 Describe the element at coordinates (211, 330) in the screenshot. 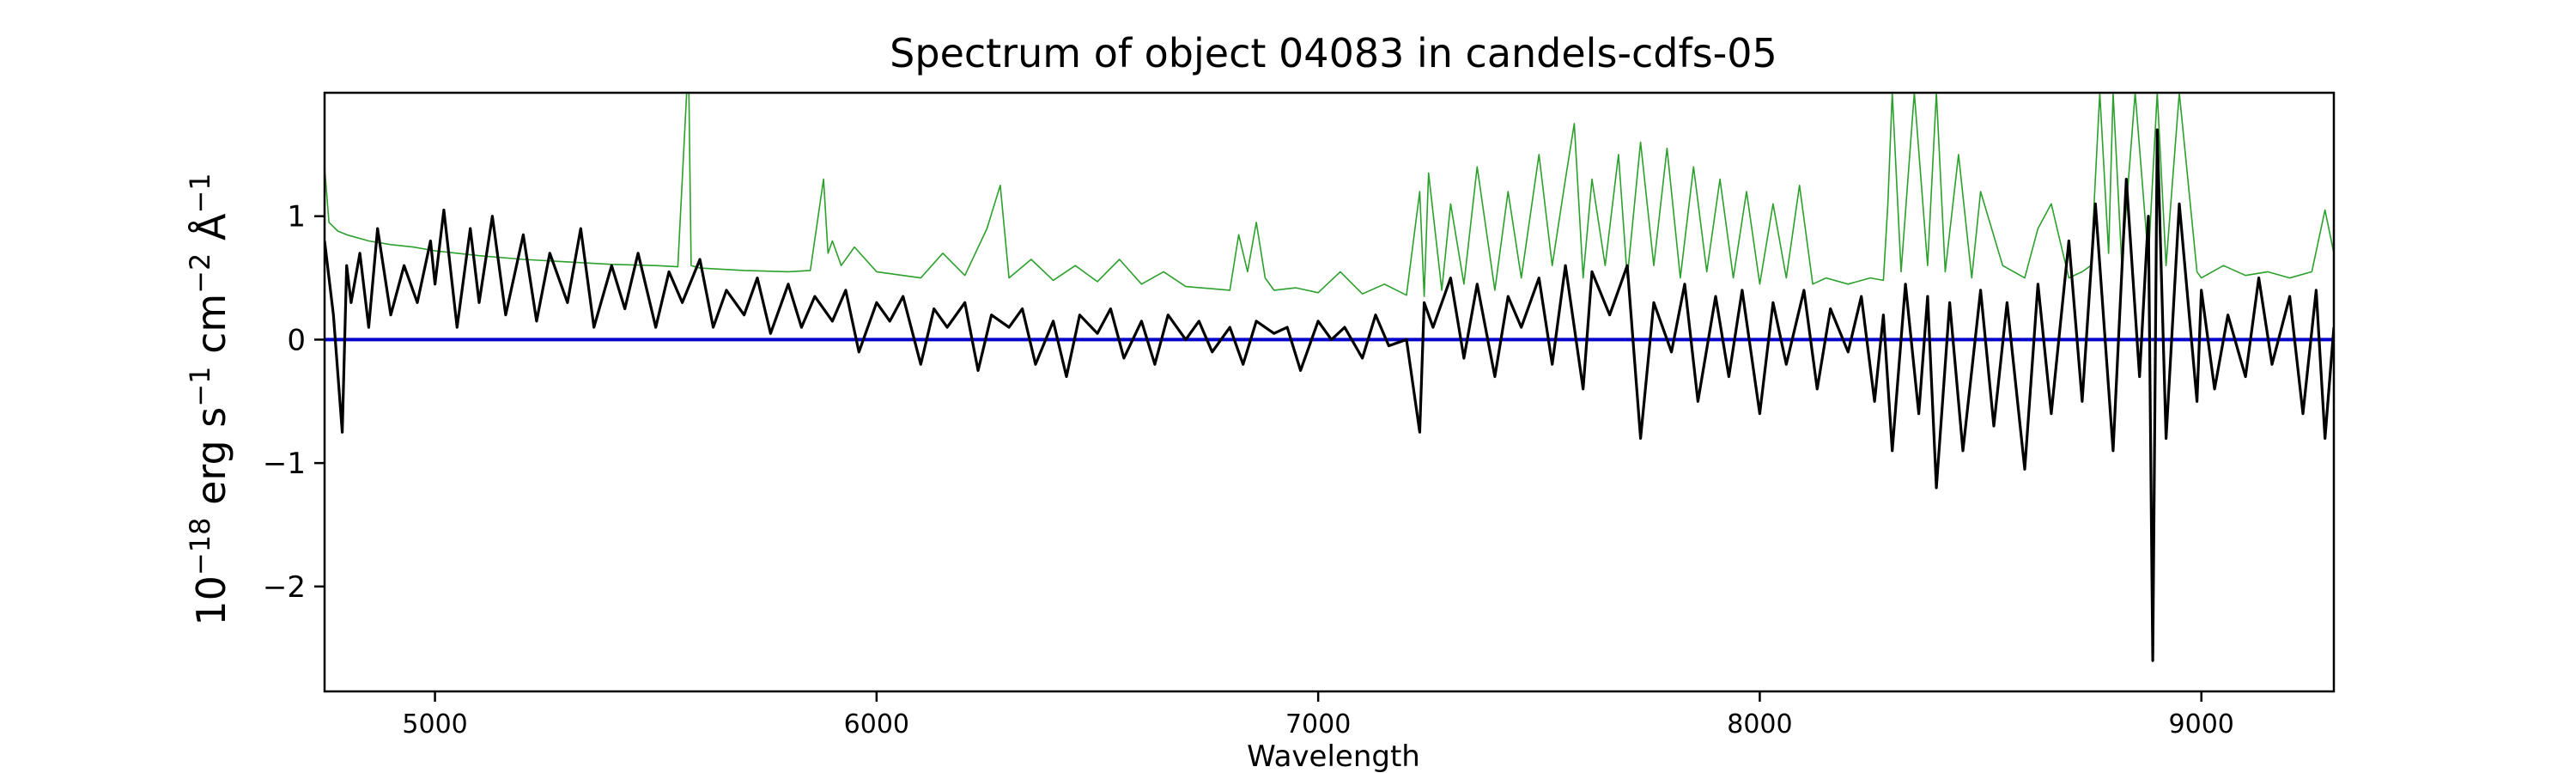

I see `ylabel-cm: cm` at that location.